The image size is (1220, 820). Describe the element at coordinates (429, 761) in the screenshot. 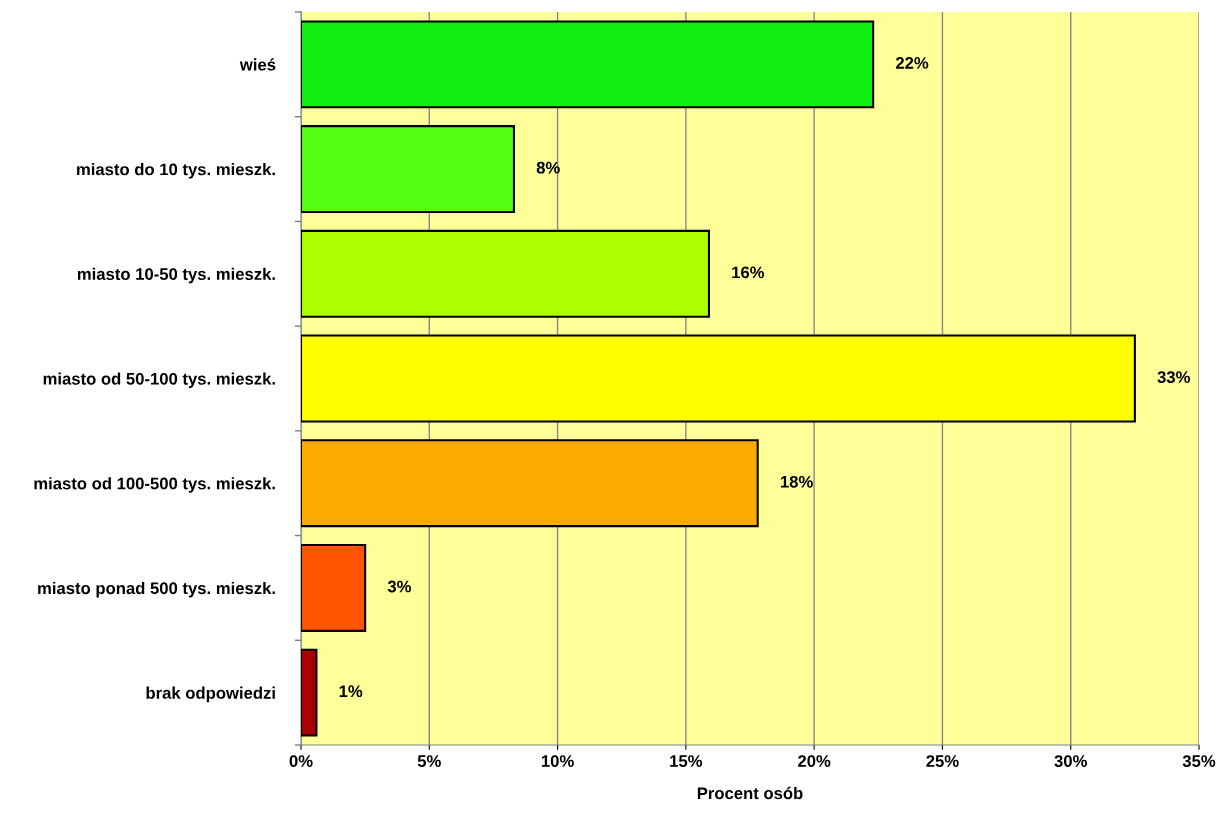

I see `x-tick-label: 5%` at that location.